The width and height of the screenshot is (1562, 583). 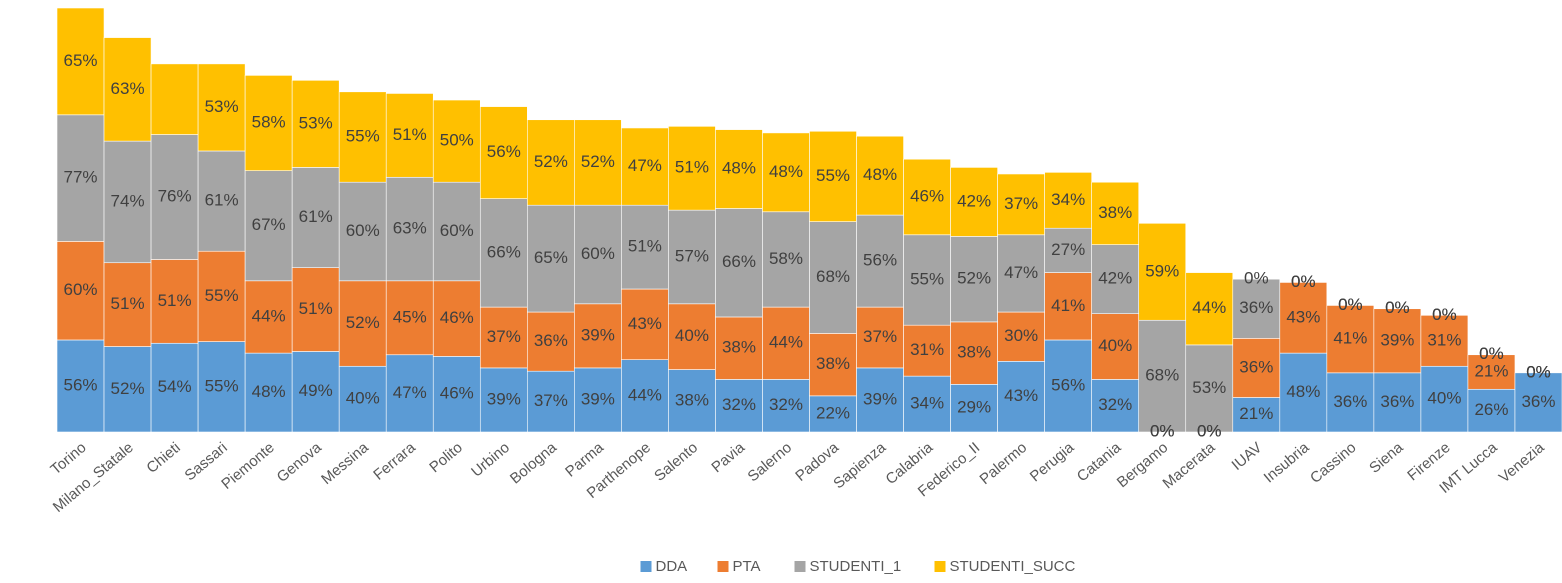 What do you see at coordinates (163, 458) in the screenshot?
I see `x-tick-label: Chieti` at bounding box center [163, 458].